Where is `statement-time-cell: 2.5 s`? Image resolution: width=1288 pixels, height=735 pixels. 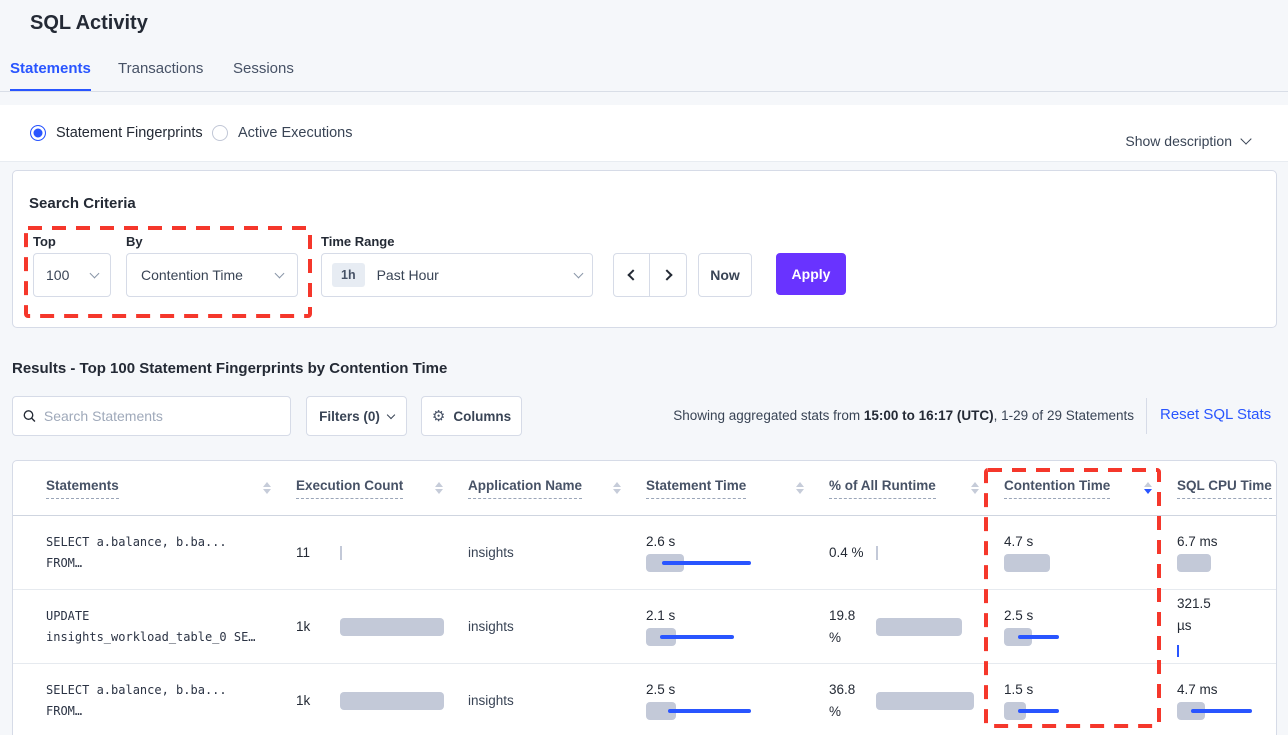 statement-time-cell: 2.5 s is located at coordinates (726, 701).